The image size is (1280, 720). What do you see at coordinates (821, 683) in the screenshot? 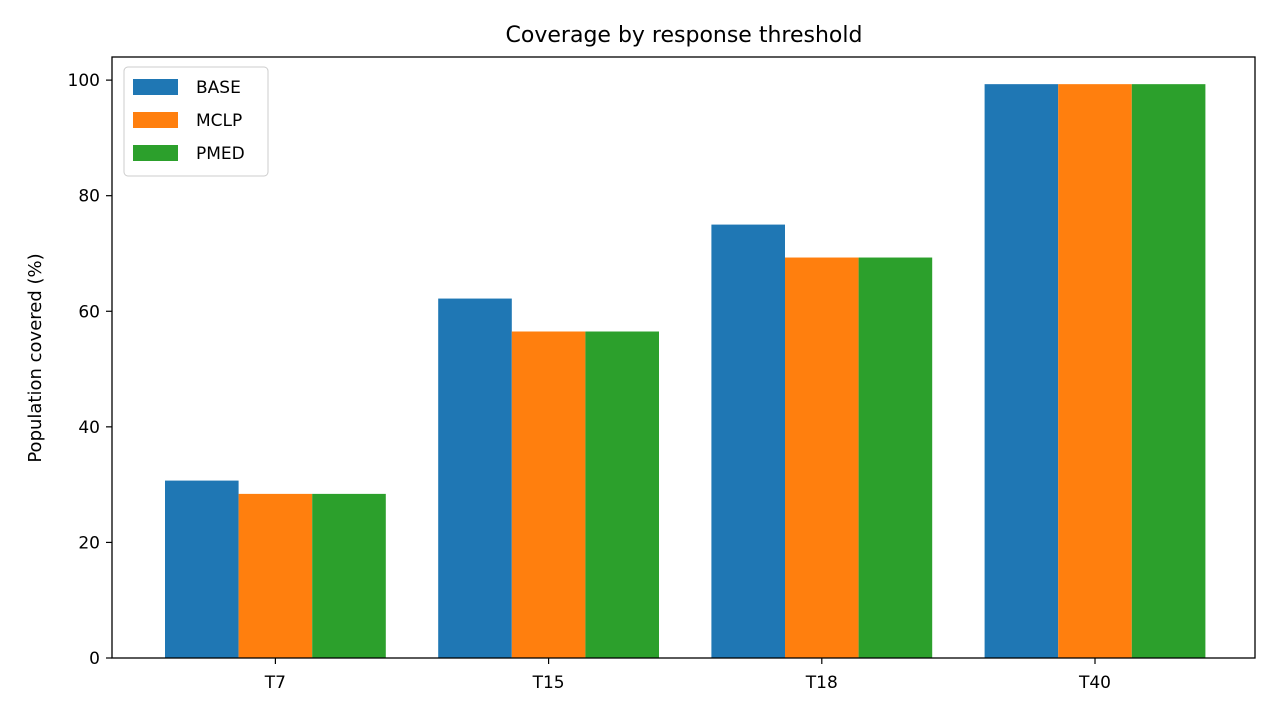
I see `x-tick-label: T18` at bounding box center [821, 683].